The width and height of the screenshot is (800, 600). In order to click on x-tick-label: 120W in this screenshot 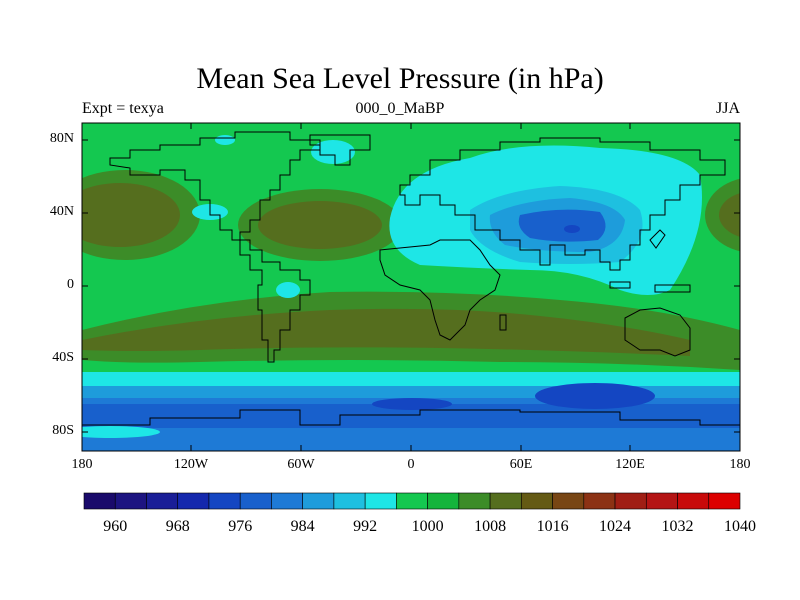, I will do `click(191, 464)`.